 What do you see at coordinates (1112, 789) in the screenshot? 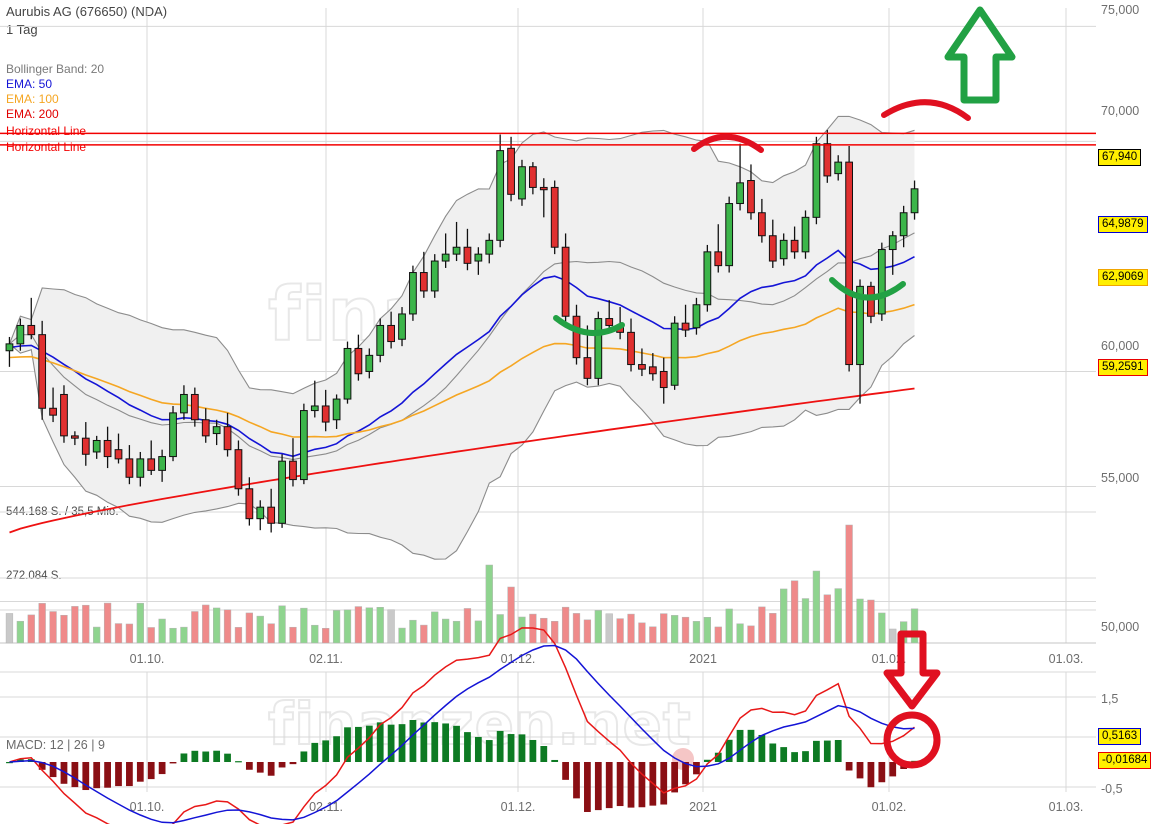
I see `macd-axis-tick-lower: -0,5` at bounding box center [1112, 789].